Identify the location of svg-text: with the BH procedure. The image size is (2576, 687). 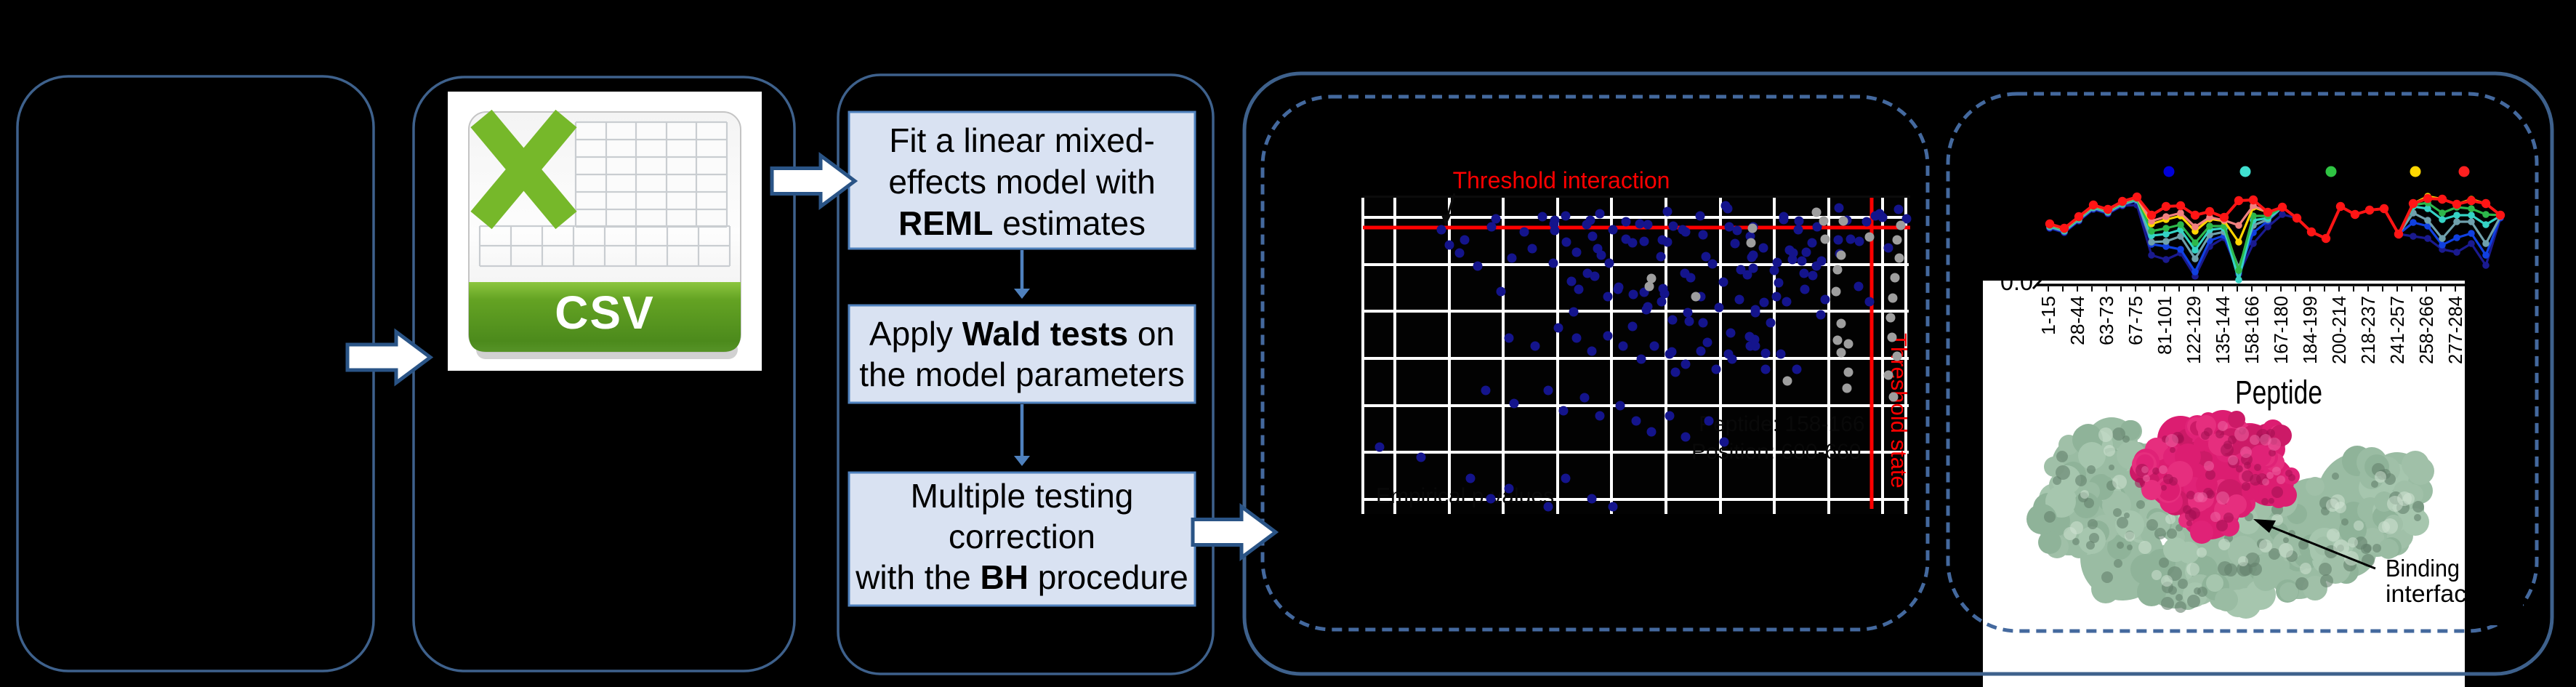
(1021, 577).